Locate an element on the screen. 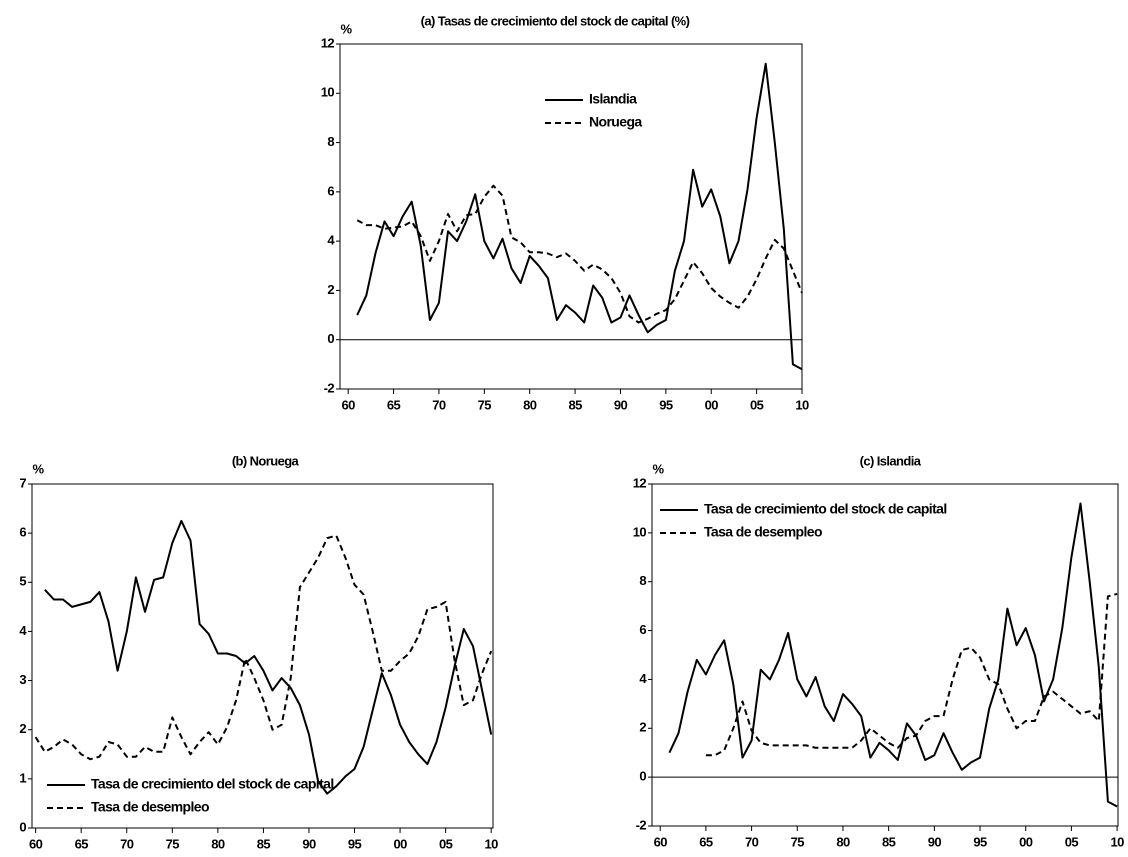 The width and height of the screenshot is (1128, 857). chart-title: (c) Islandia is located at coordinates (891, 460).